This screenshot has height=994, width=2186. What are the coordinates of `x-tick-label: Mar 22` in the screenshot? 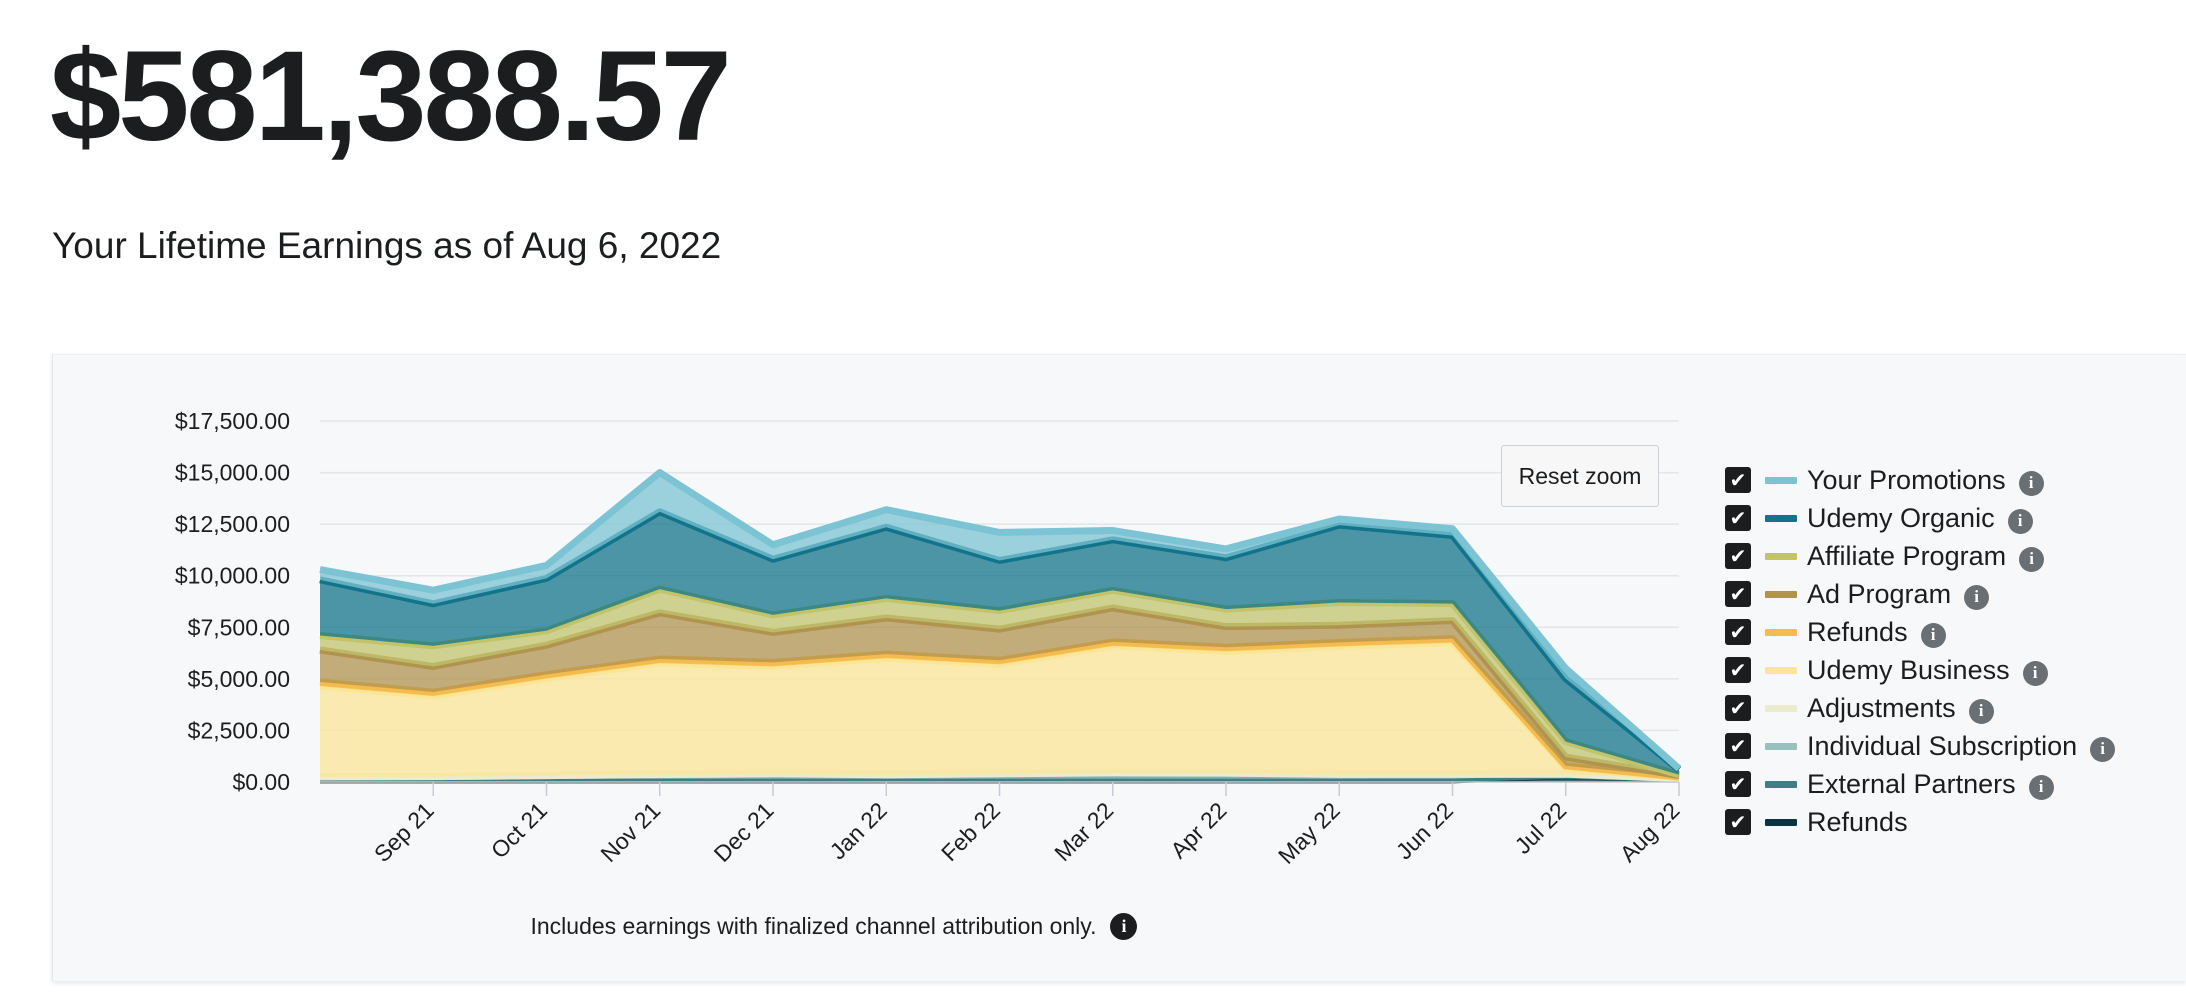 It's located at (1083, 831).